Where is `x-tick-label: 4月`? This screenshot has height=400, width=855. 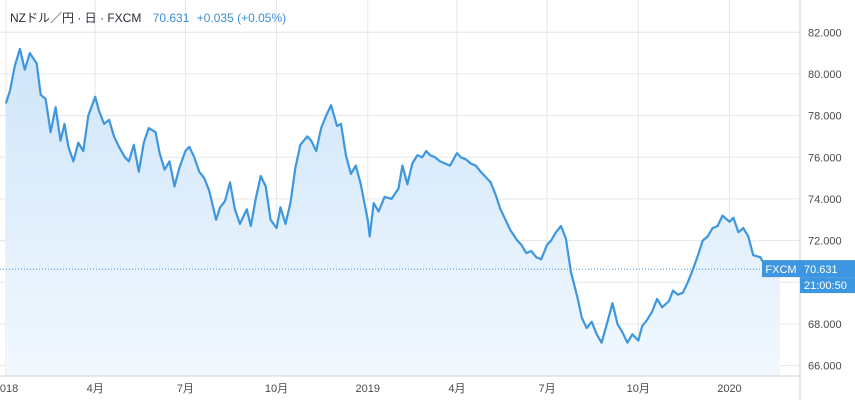 x-tick-label: 4月 is located at coordinates (456, 389).